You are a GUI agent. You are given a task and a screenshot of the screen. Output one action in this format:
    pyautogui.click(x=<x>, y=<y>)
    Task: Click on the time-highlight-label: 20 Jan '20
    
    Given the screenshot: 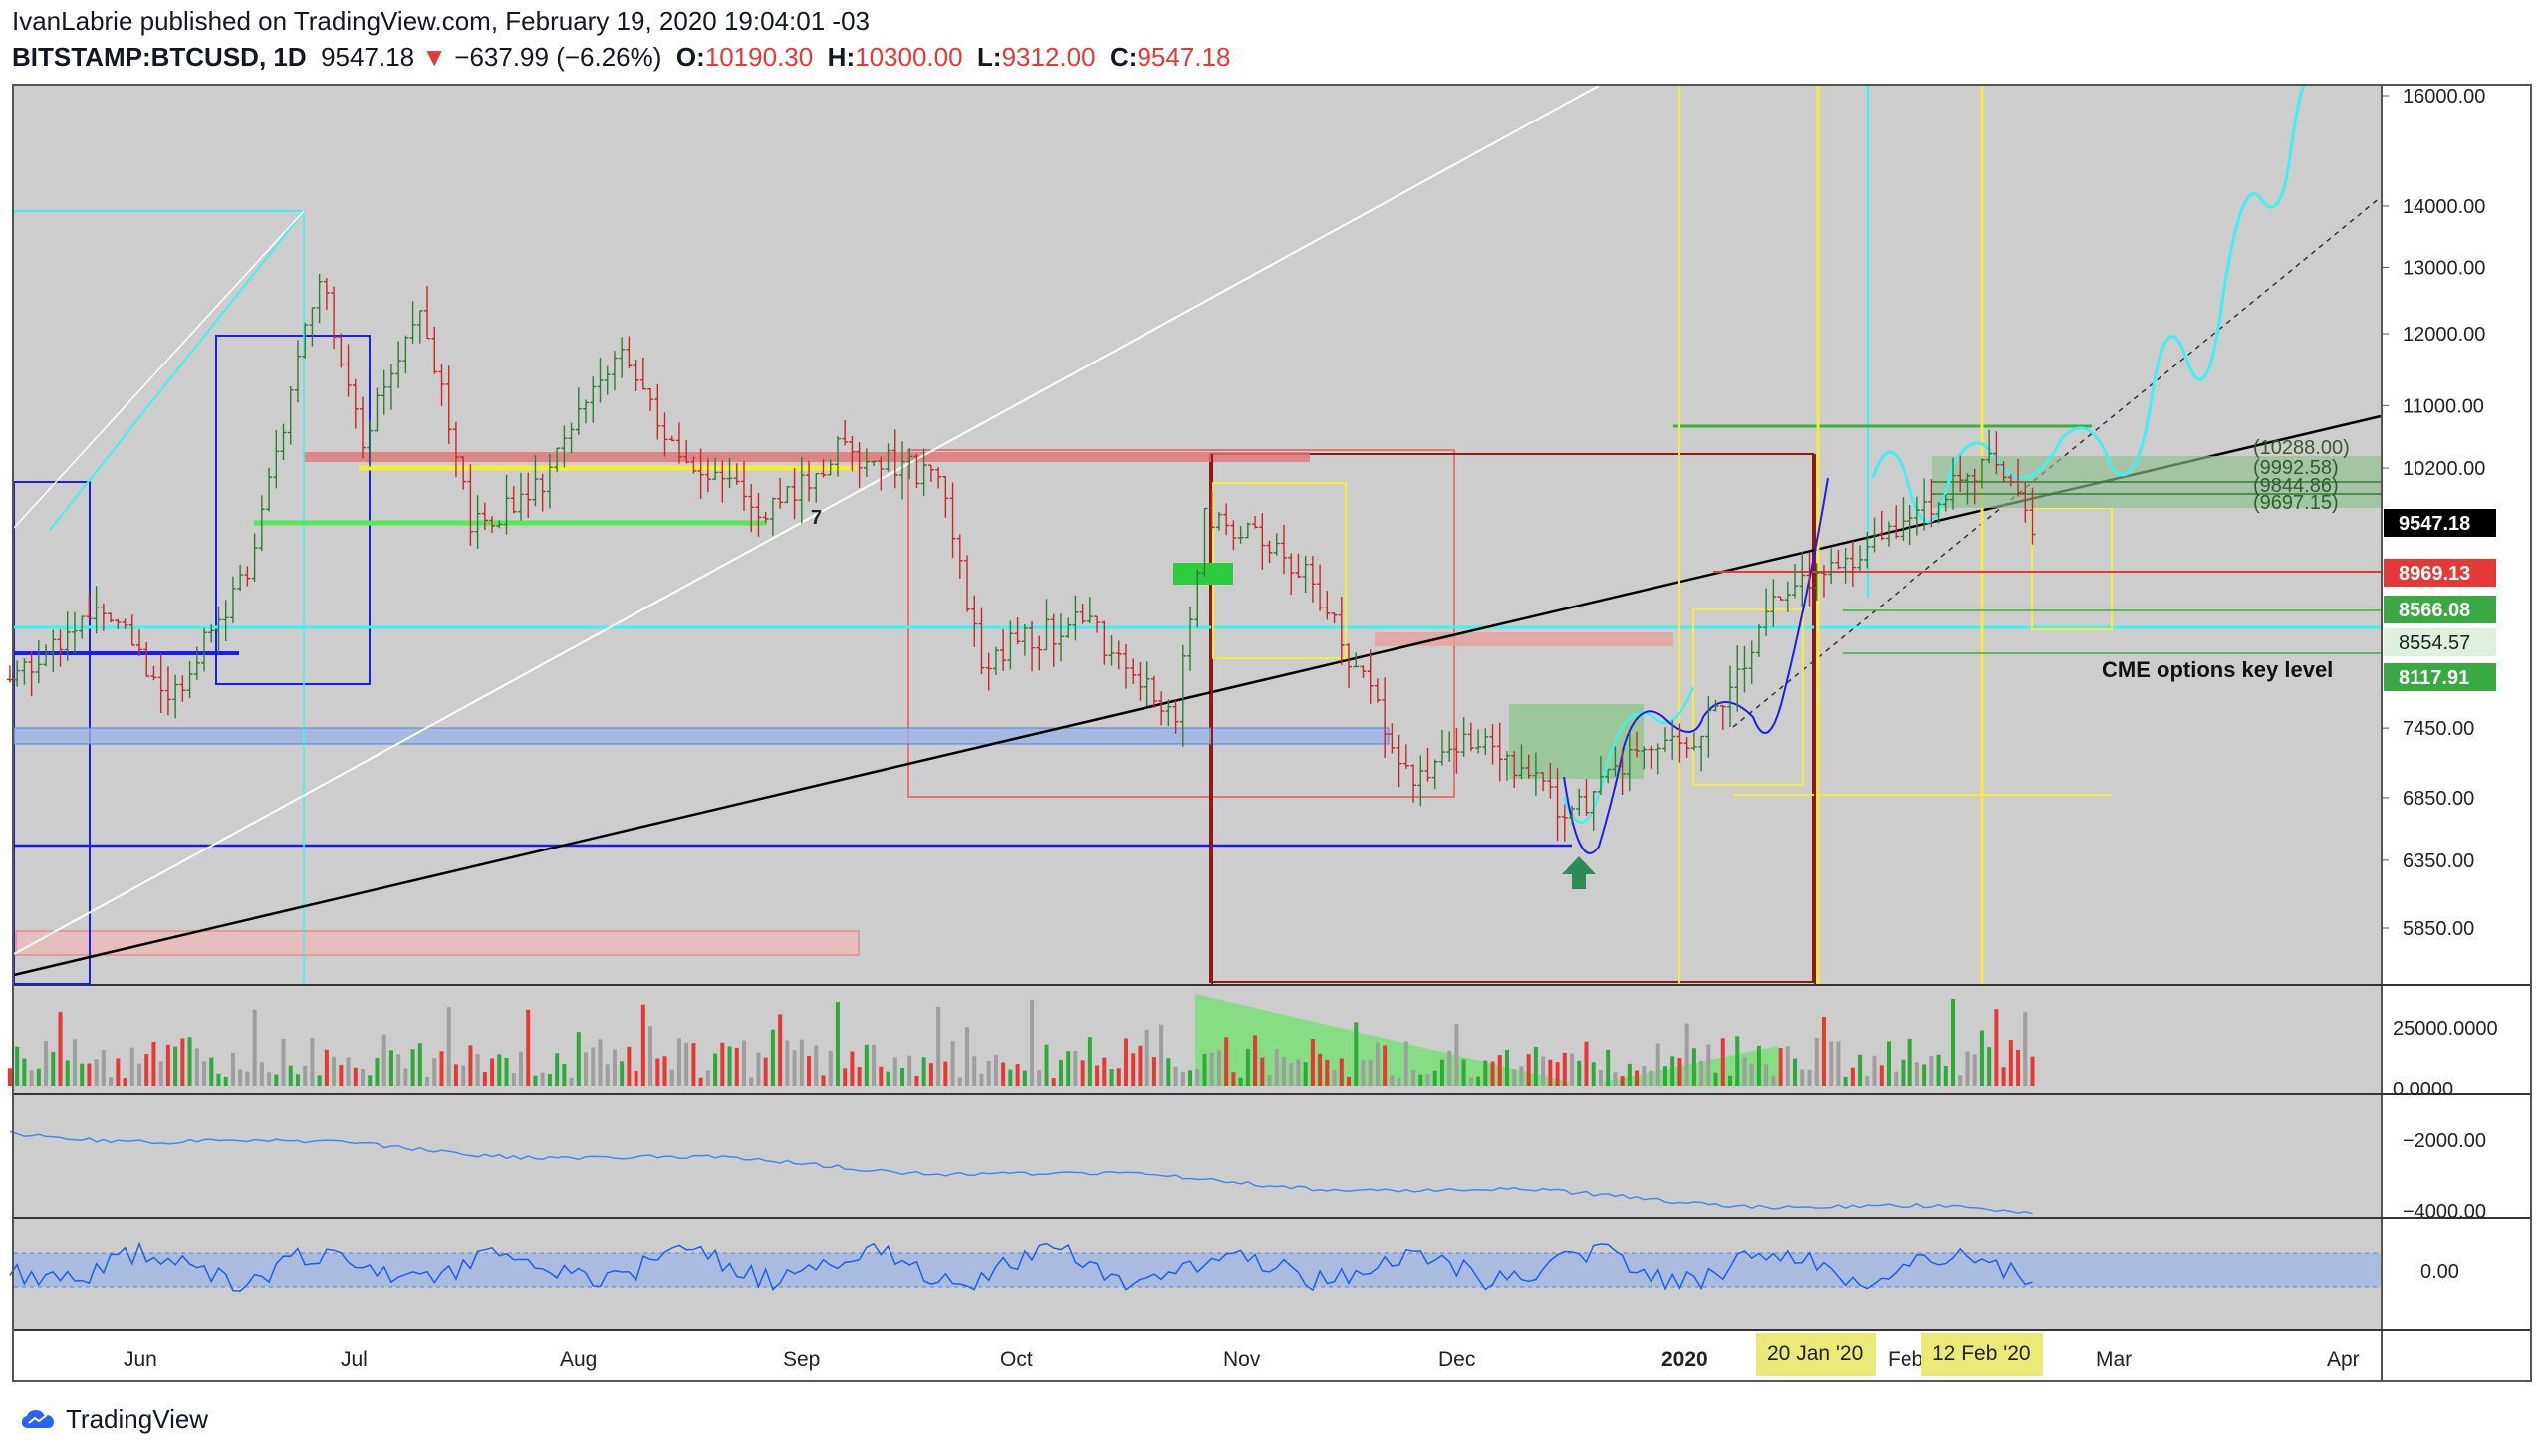 What is the action you would take?
    pyautogui.click(x=1815, y=1353)
    